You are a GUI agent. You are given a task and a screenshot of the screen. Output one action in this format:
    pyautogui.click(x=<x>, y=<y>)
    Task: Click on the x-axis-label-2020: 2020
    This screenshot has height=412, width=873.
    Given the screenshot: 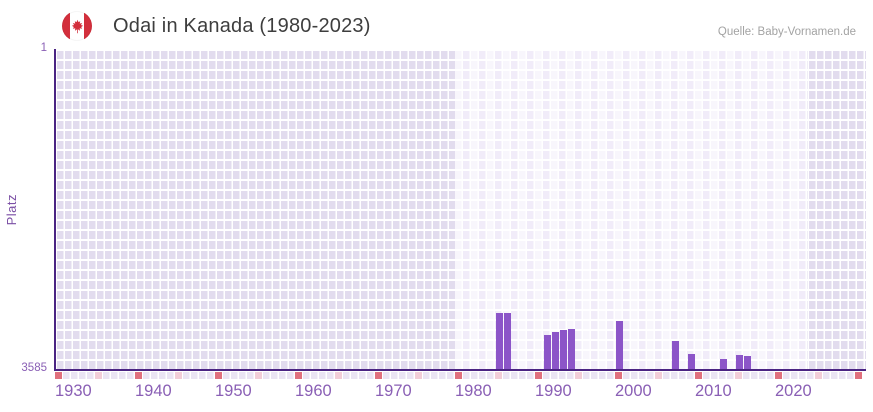 What is the action you would take?
    pyautogui.click(x=793, y=391)
    